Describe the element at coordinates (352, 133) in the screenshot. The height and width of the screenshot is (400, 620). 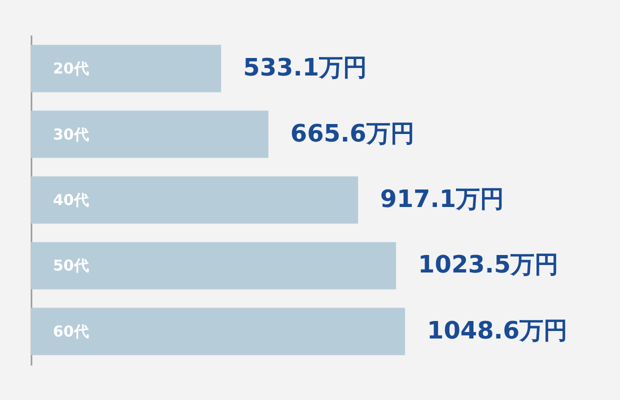
I see `data-label: 665.6万円` at that location.